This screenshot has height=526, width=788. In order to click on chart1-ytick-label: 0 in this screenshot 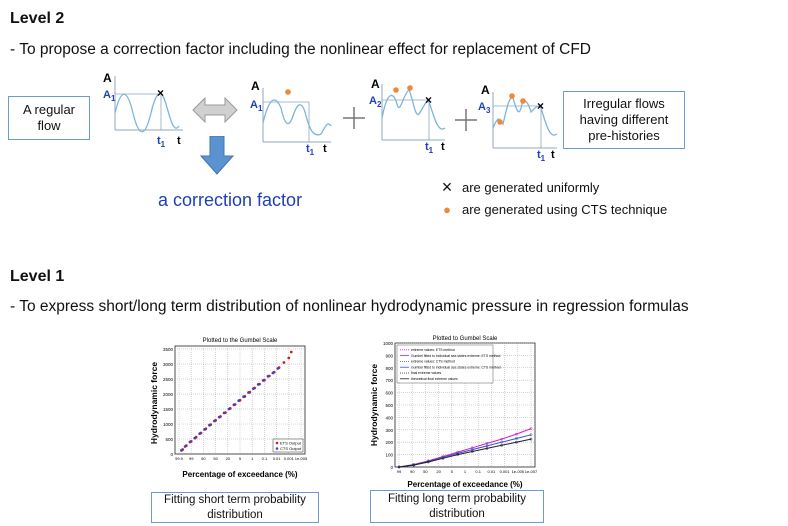, I will do `click(171, 454)`.